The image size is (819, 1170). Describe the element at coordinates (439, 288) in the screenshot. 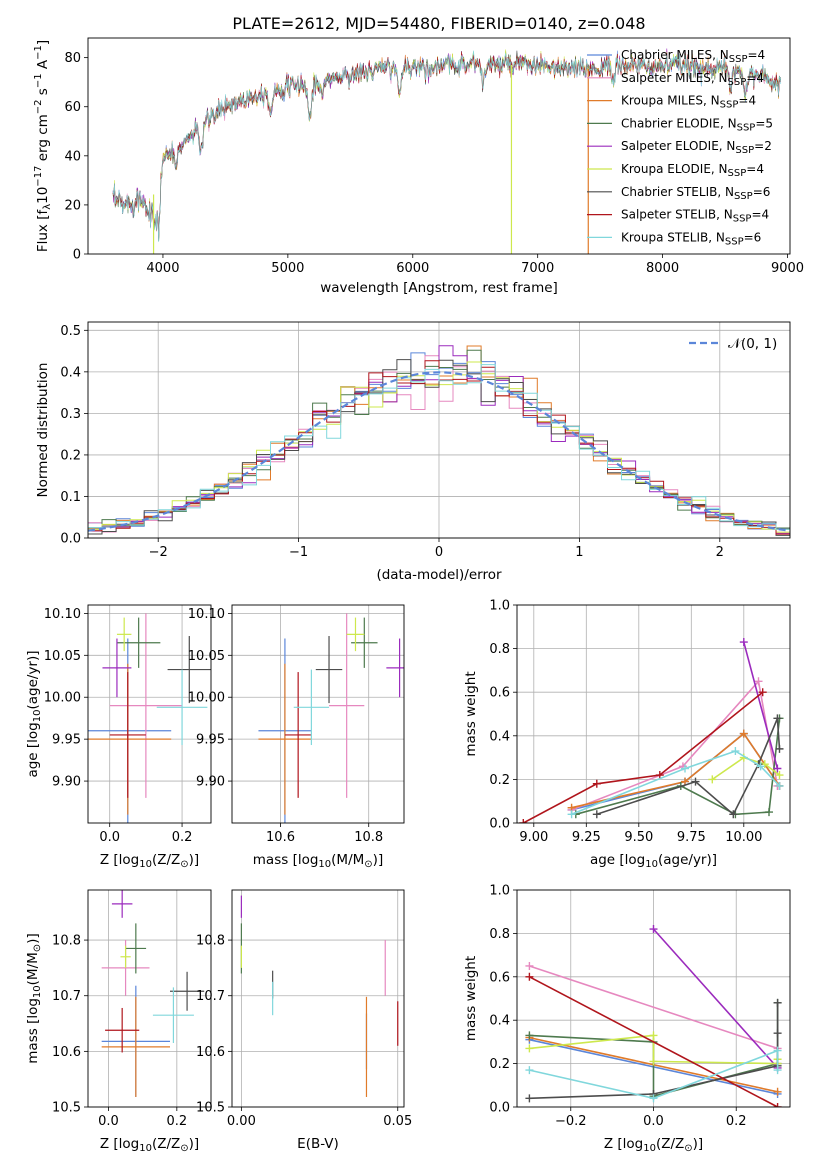

I see `spectrum-xlabel: wavelength [Angstrom, rest frame]` at that location.